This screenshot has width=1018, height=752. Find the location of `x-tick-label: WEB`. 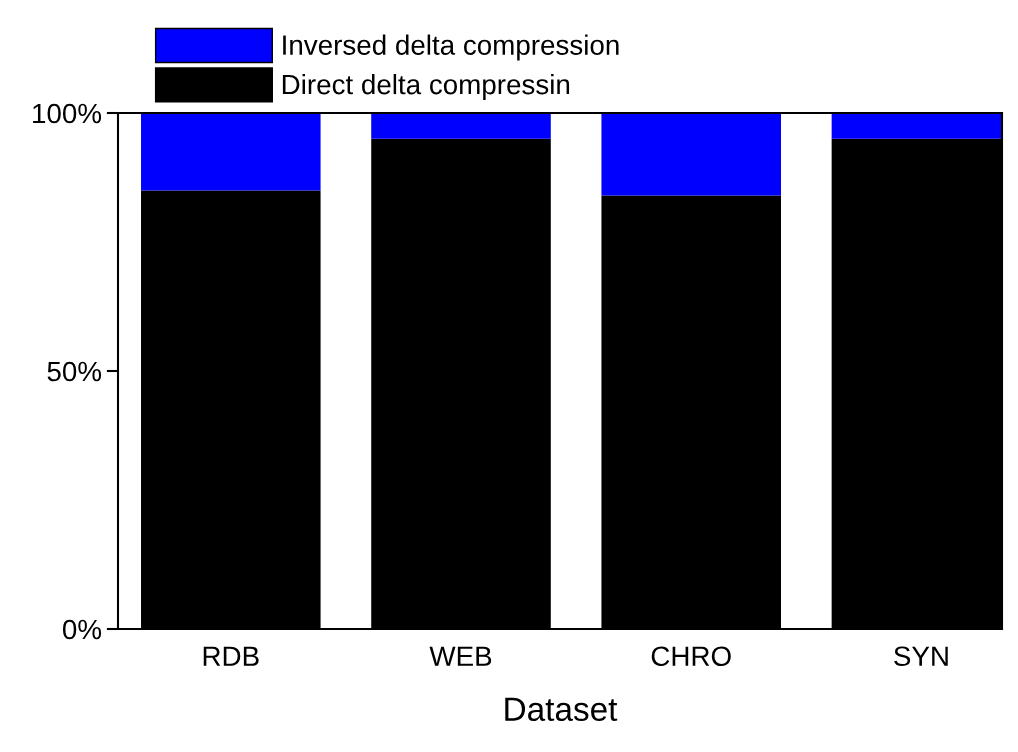

x-tick-label: WEB is located at coordinates (460, 656).